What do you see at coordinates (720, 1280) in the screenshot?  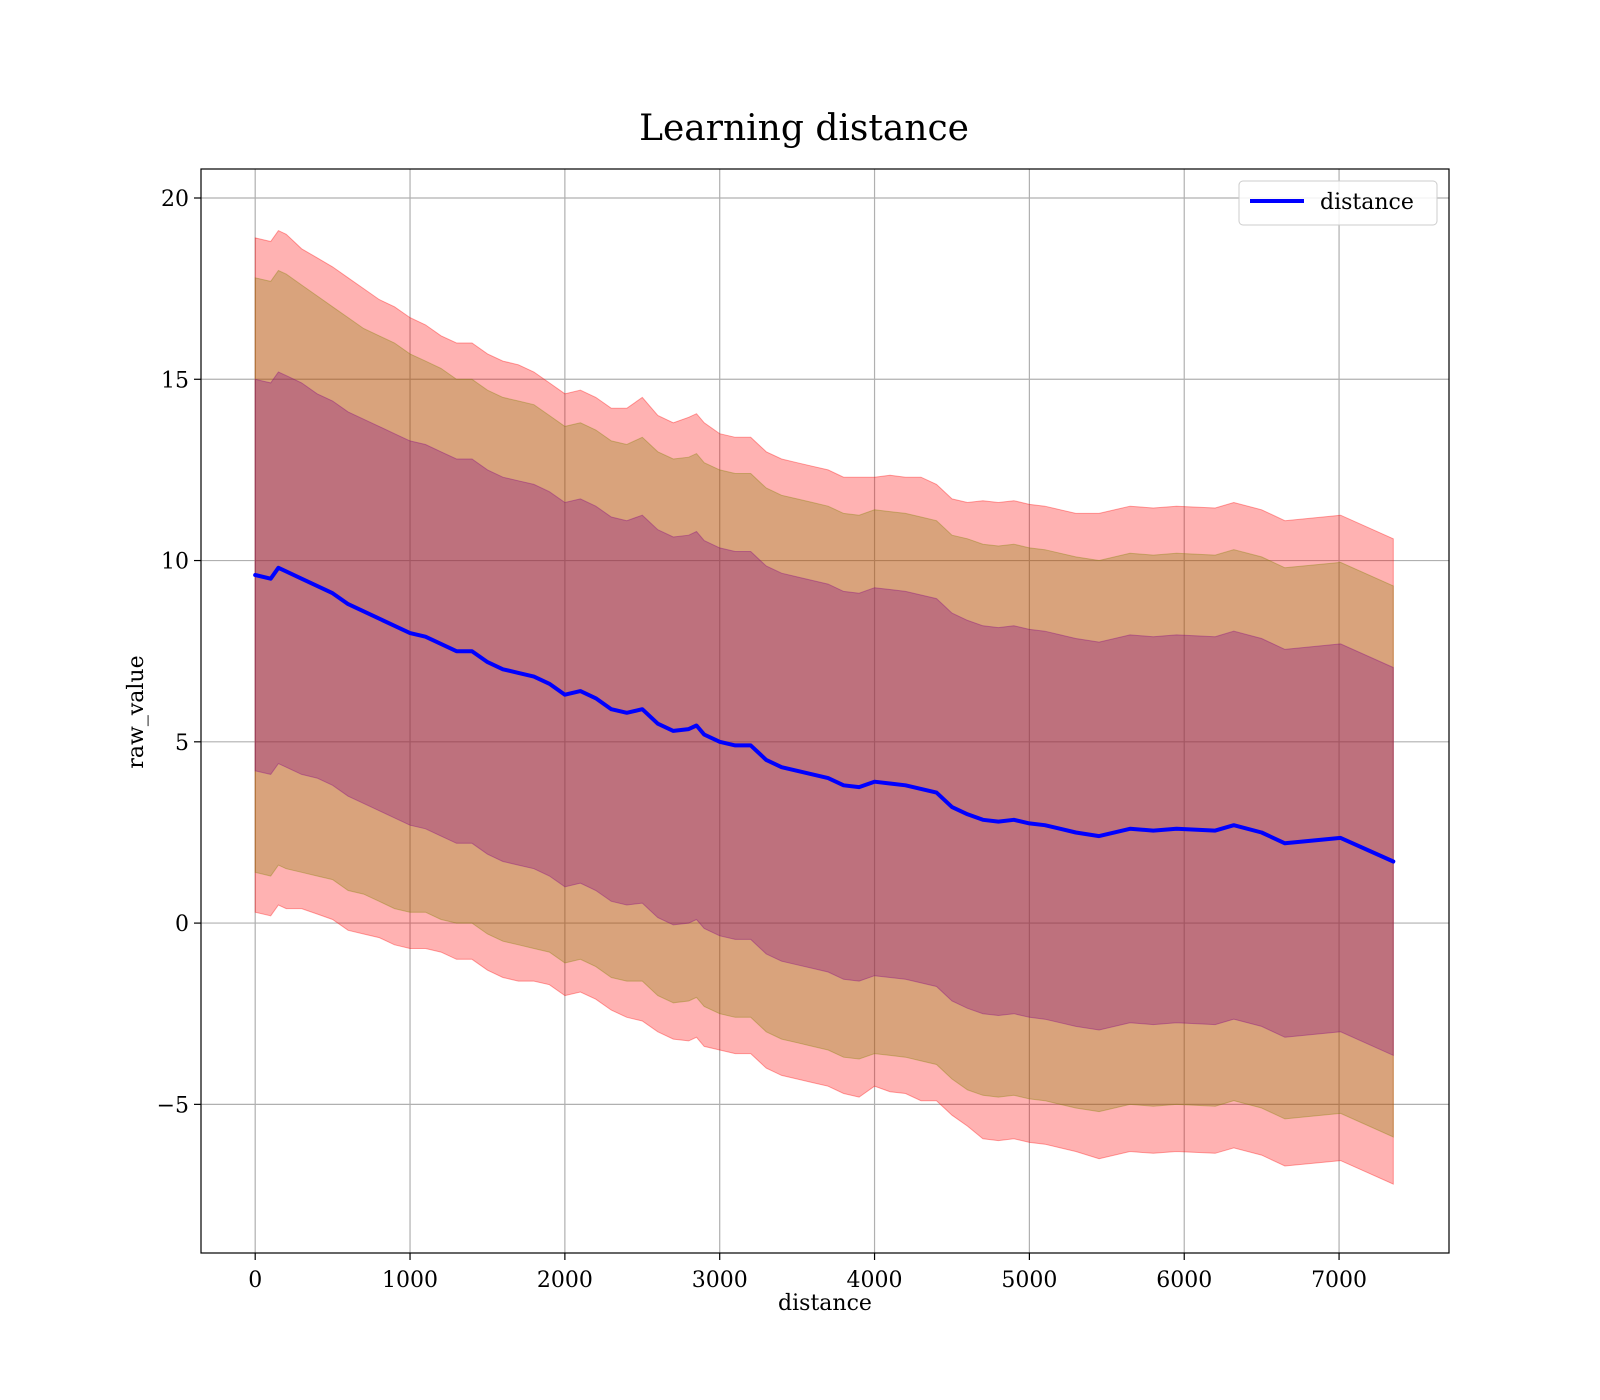 I see `x-tick-label-3: 3000` at bounding box center [720, 1280].